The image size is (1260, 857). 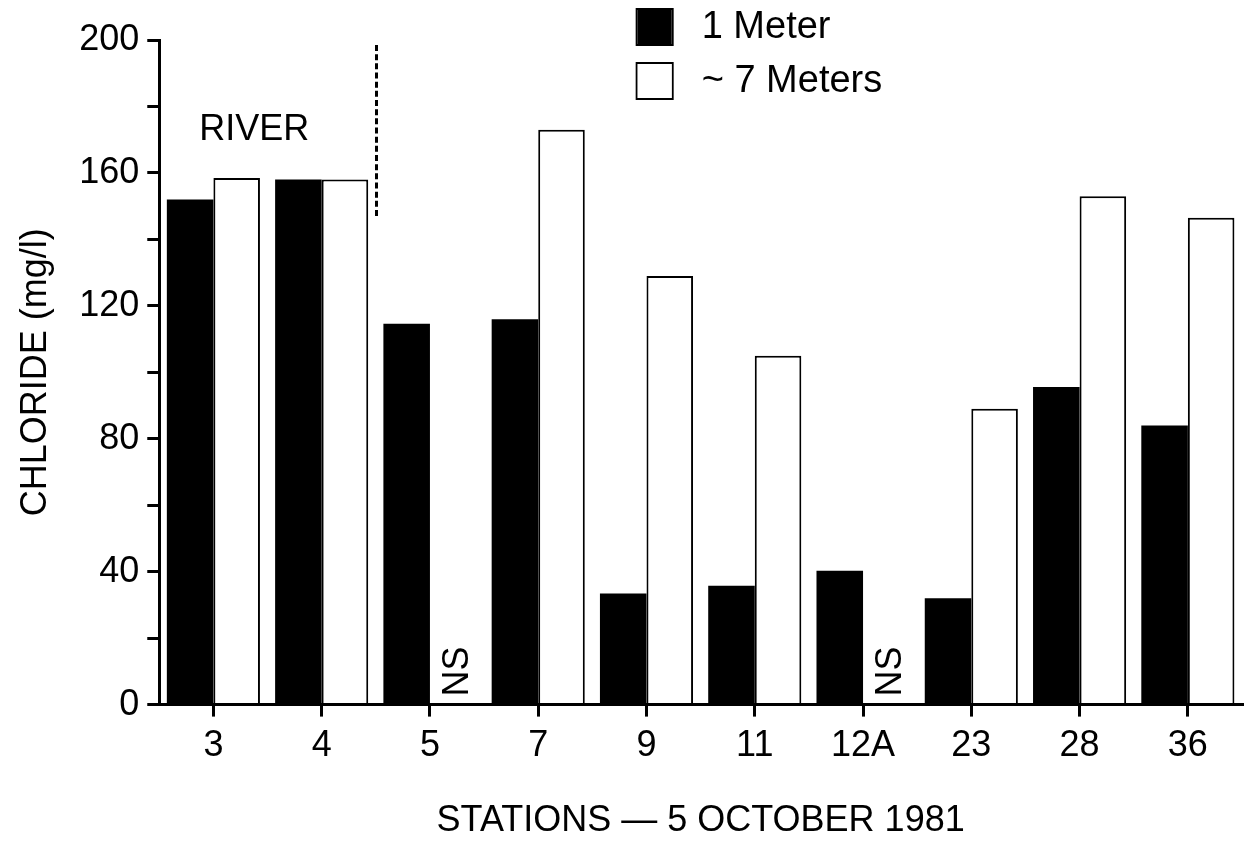 I want to click on y-tick-label: 200, so click(x=109, y=37).